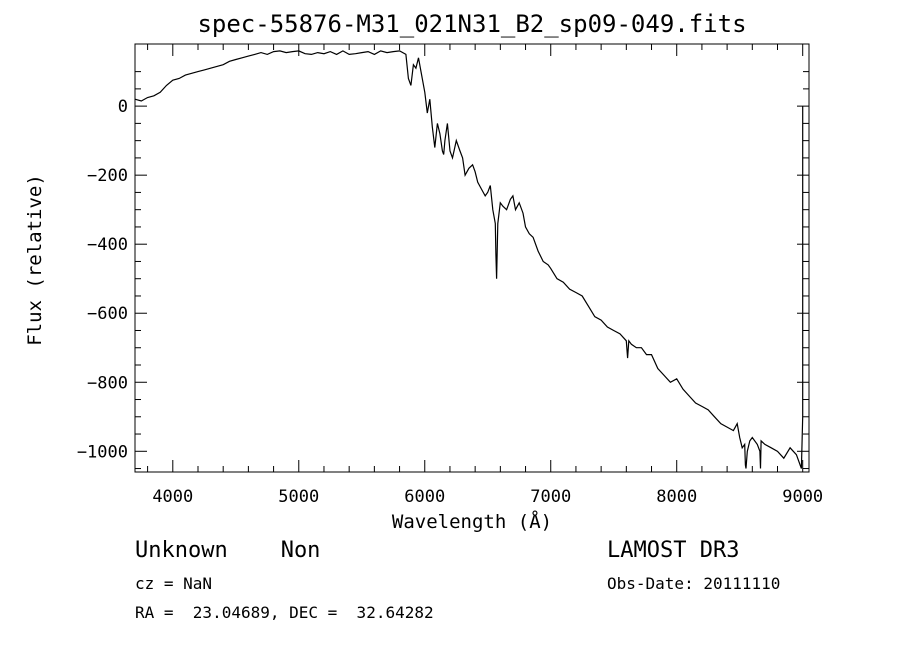 This screenshot has height=649, width=900. What do you see at coordinates (673, 550) in the screenshot?
I see `survey-label: LAMOST DR3` at bounding box center [673, 550].